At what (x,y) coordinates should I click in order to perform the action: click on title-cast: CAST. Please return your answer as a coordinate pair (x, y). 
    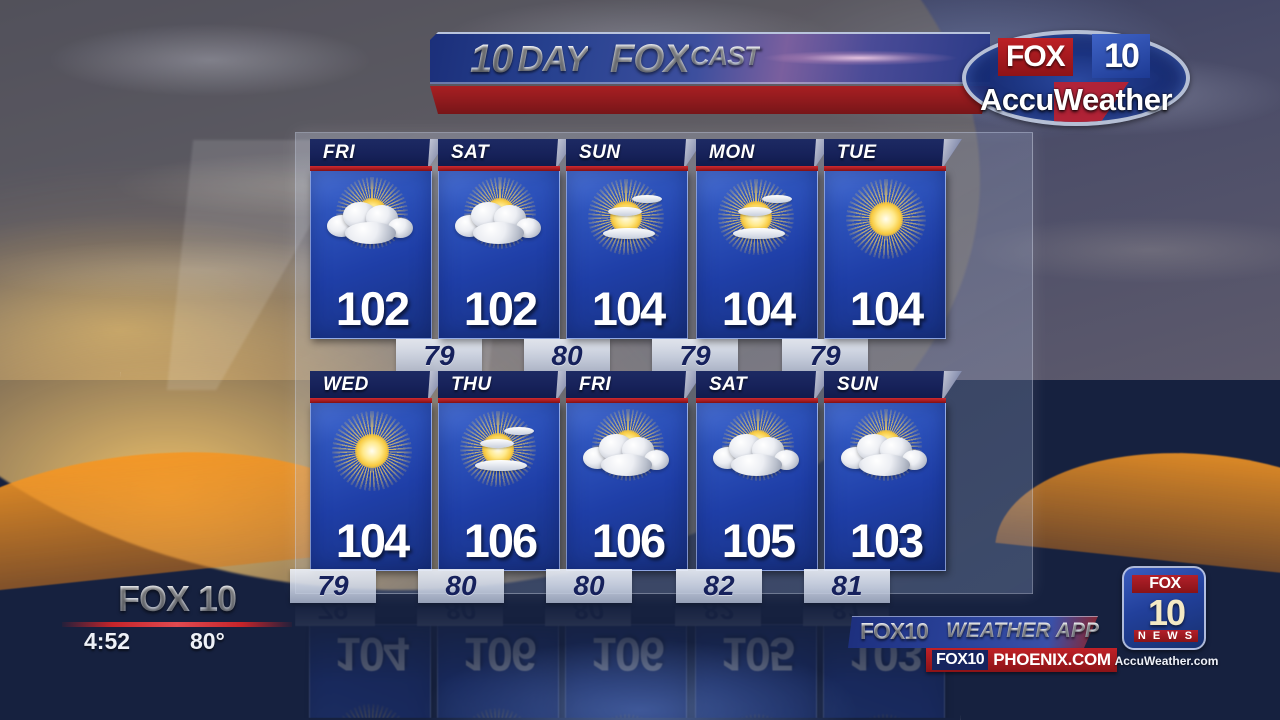
    Looking at the image, I should click on (725, 55).